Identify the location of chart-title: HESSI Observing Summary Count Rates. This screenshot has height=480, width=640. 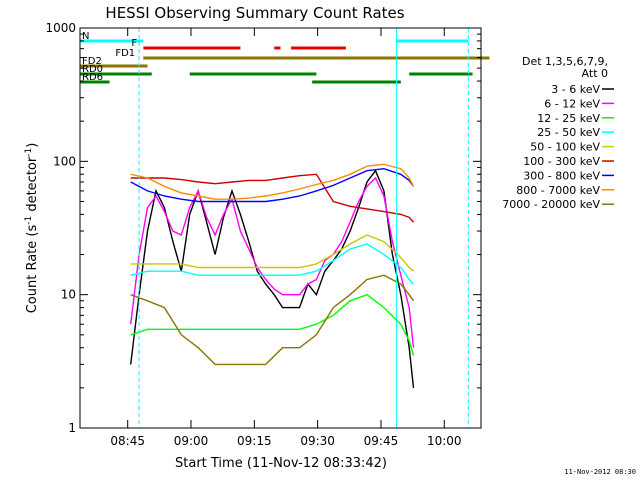
(254, 13).